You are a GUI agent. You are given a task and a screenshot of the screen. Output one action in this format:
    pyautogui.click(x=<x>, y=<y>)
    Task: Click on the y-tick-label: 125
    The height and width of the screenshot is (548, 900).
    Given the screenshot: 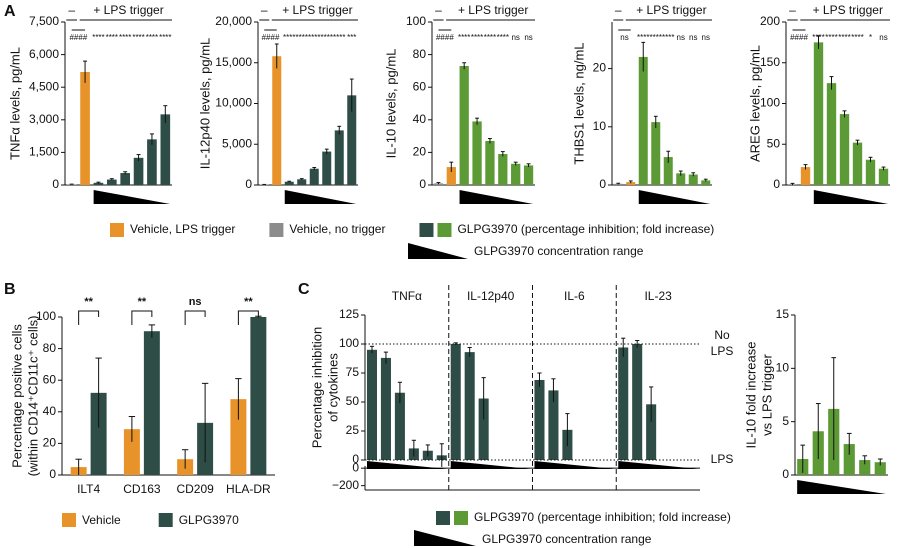 What is the action you would take?
    pyautogui.click(x=349, y=314)
    